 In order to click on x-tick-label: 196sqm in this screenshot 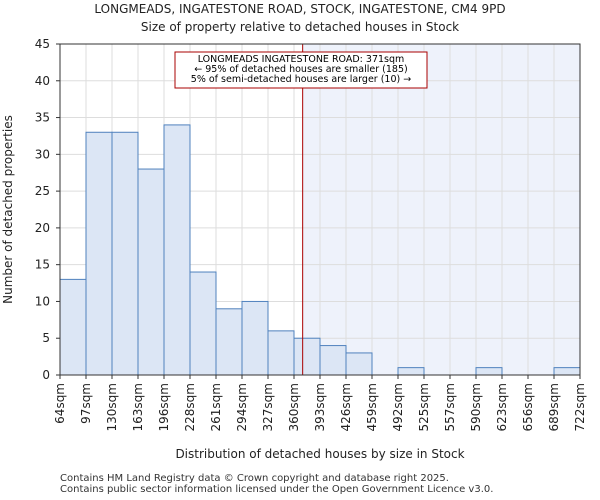, I will do `click(164, 407)`.